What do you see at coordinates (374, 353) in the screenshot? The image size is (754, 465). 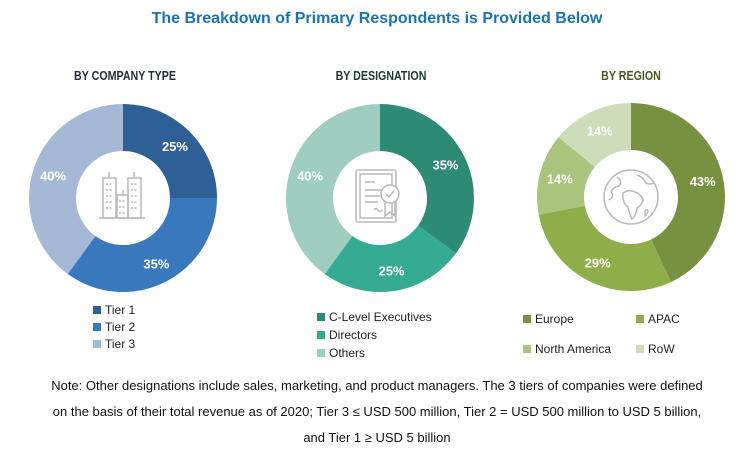 I see `legend-item-others: Others` at bounding box center [374, 353].